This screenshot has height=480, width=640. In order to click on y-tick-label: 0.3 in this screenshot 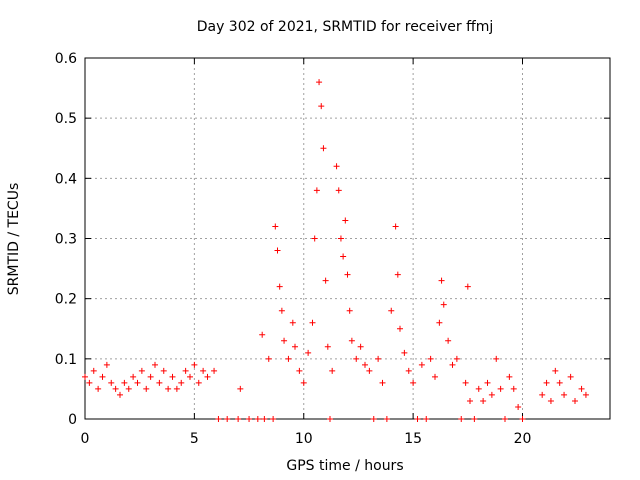, I will do `click(66, 240)`.